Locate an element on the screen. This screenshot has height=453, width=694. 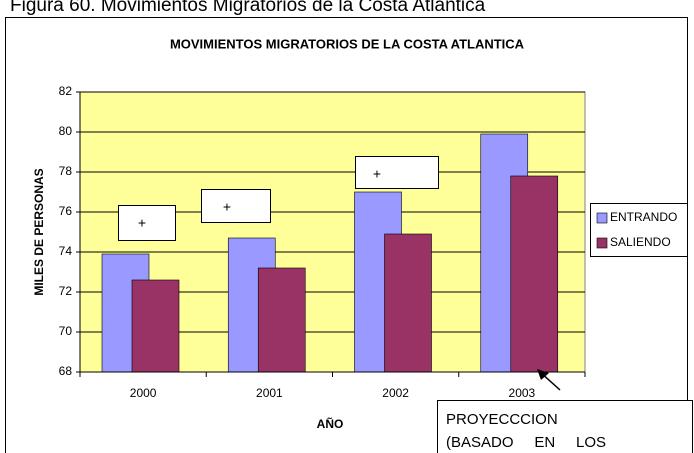
legend-label: ENTRANDO is located at coordinates (643, 217).